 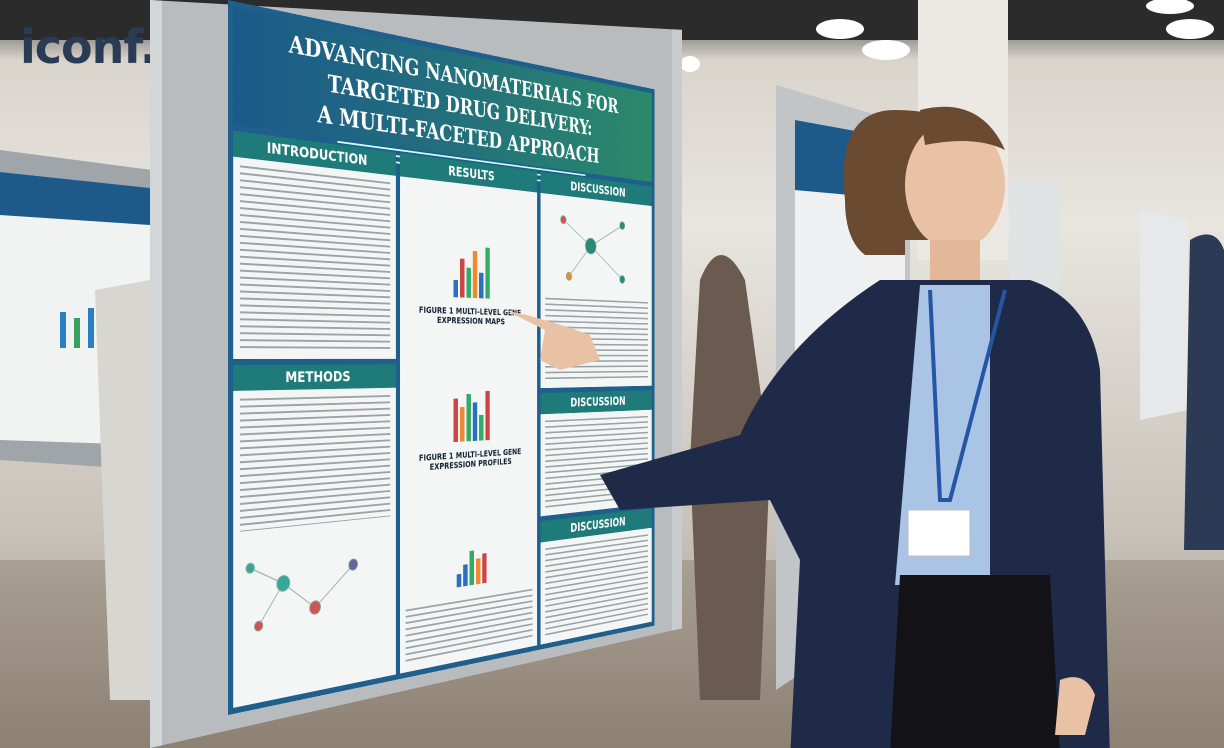 I want to click on section-heading: METHODS, so click(x=314, y=378).